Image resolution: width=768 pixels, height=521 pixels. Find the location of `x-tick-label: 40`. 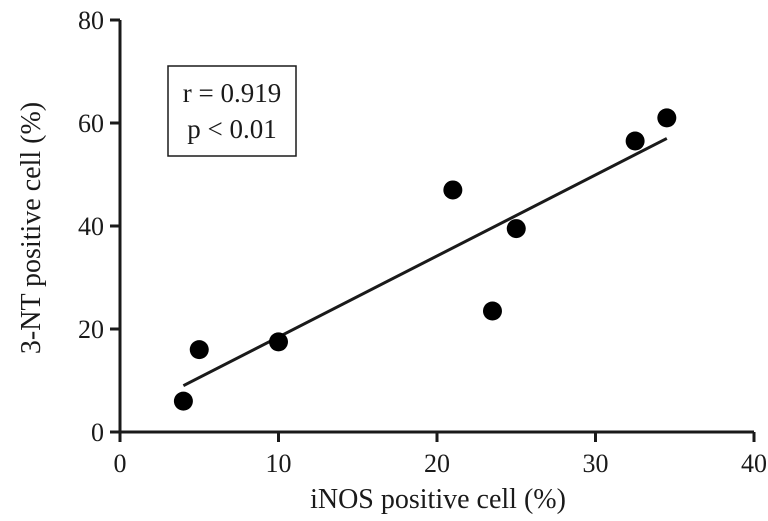

x-tick-label: 40 is located at coordinates (754, 463).